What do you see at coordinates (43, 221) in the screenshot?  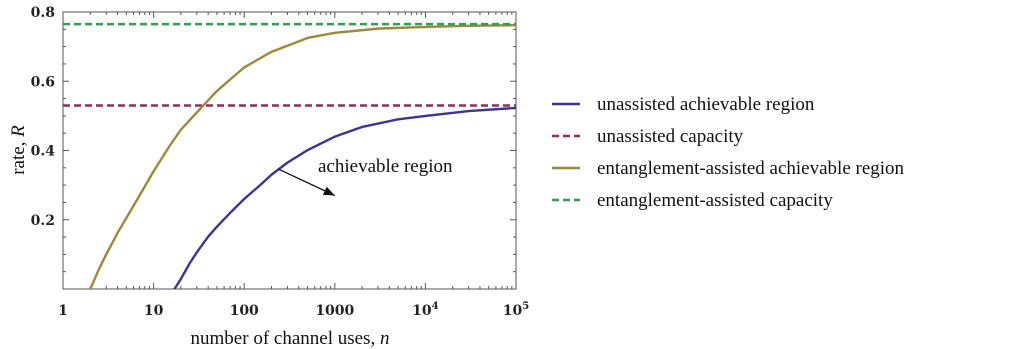 I see `y-tick-label: 0.2` at bounding box center [43, 221].